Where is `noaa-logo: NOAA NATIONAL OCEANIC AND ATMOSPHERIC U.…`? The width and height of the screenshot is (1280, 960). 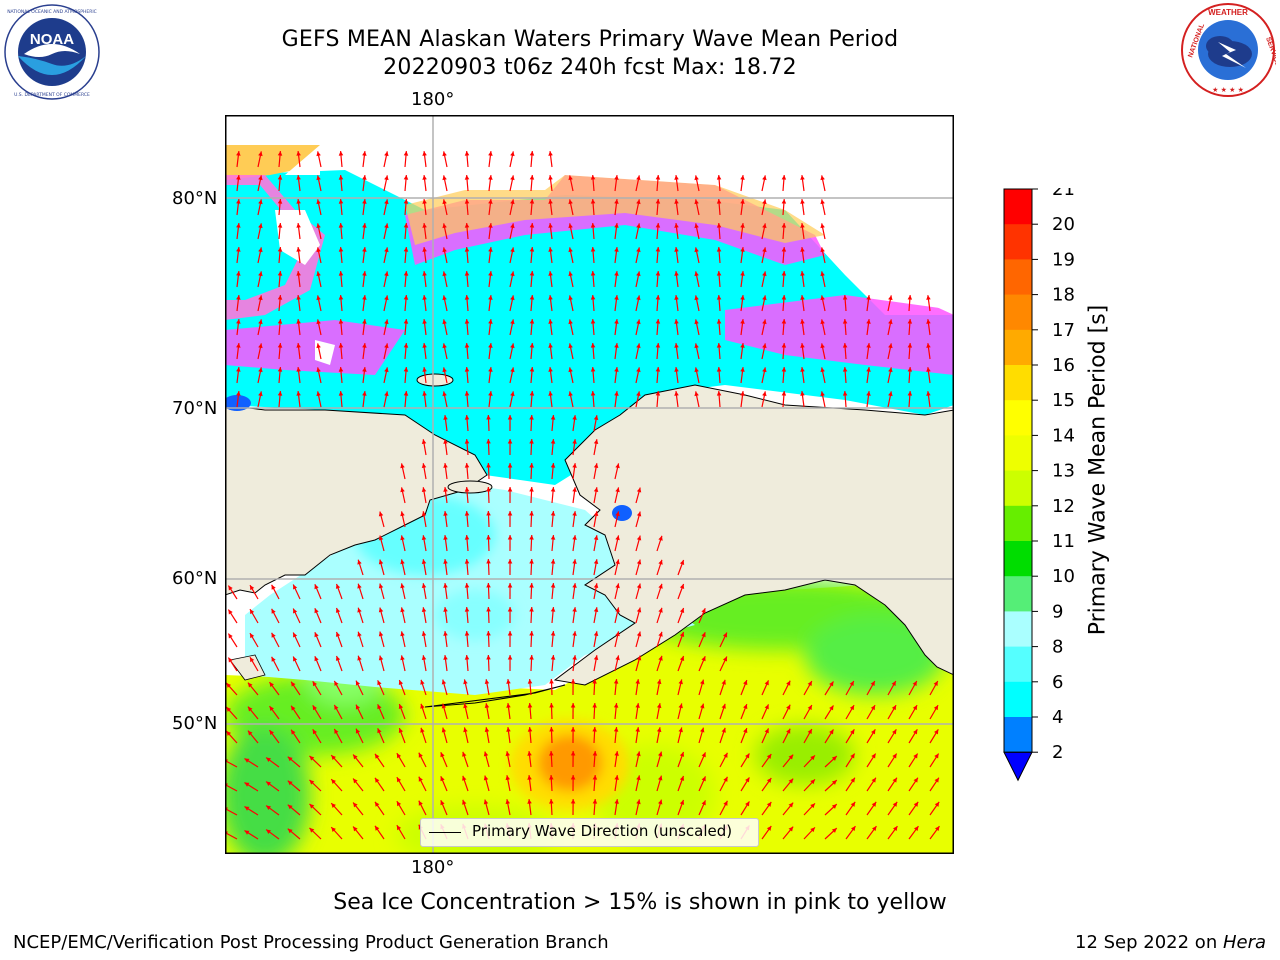
noaa-logo: NOAA NATIONAL OCEANIC AND ATMOSPHERIC U.… is located at coordinates (52, 52).